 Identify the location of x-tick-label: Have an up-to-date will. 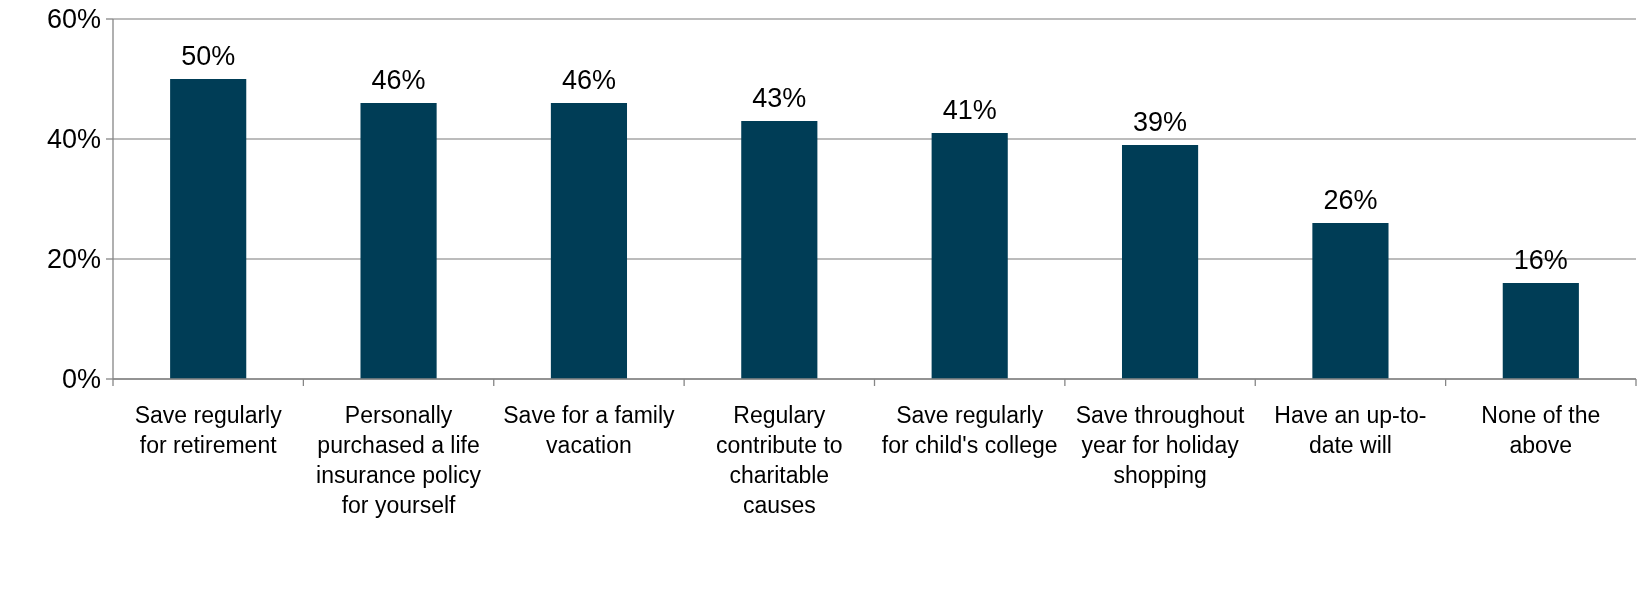
(1350, 430).